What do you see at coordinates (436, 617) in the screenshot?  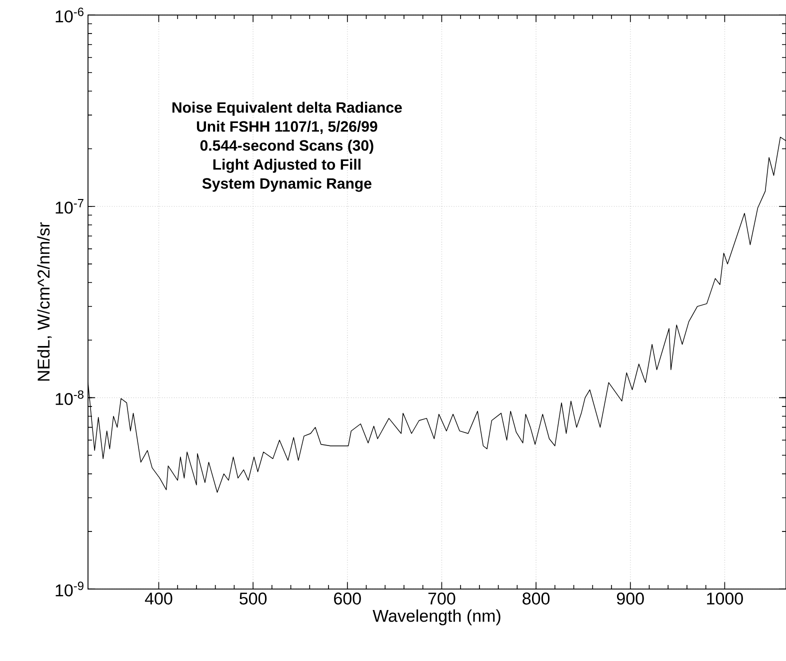 I see `x-axis-title: Wavelength (nm)` at bounding box center [436, 617].